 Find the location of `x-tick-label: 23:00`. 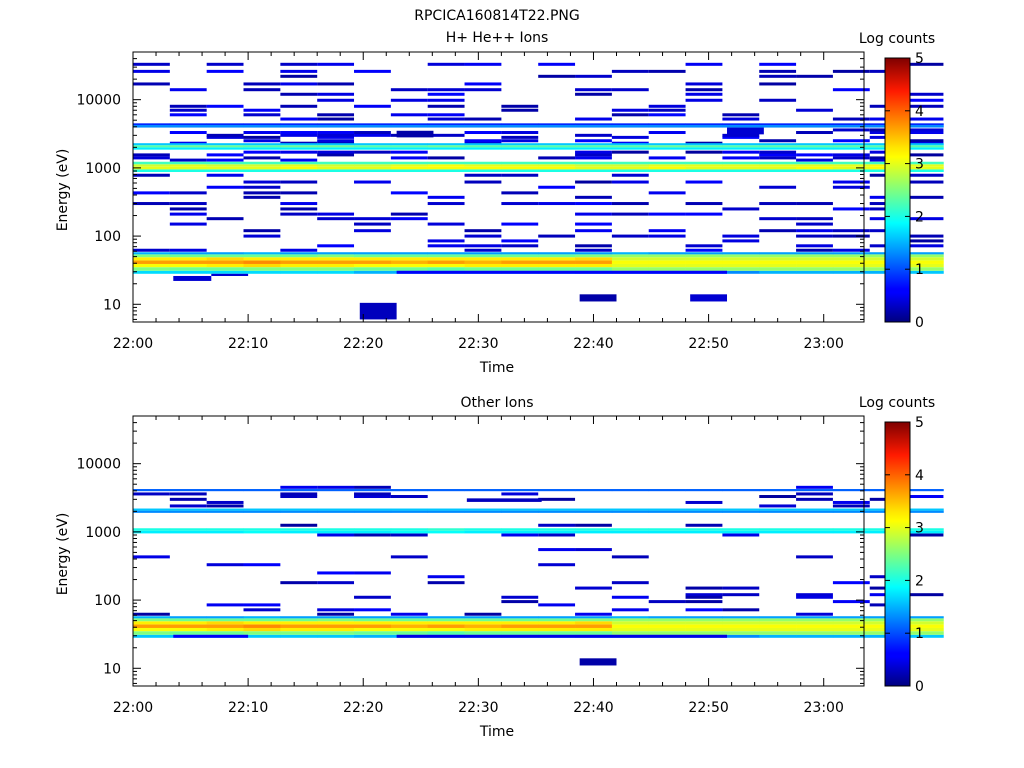

x-tick-label: 23:00 is located at coordinates (824, 708).